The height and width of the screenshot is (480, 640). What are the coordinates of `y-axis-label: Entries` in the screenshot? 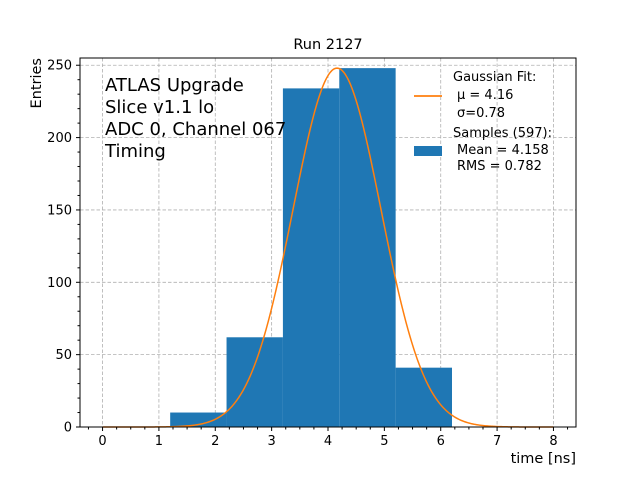 It's located at (37, 83).